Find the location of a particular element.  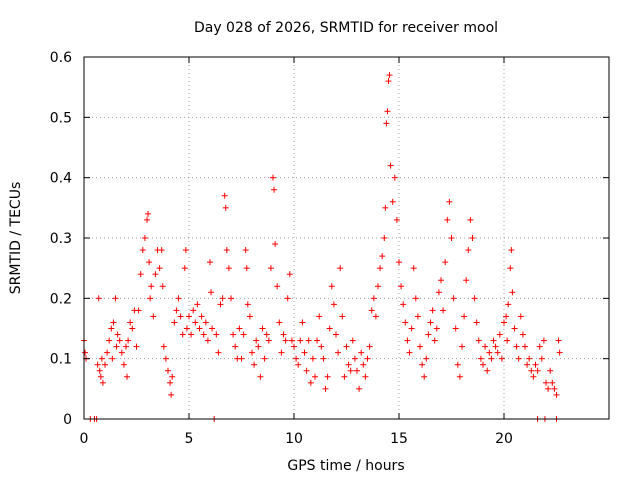

y-tick-label: 0.6 is located at coordinates (61, 58).